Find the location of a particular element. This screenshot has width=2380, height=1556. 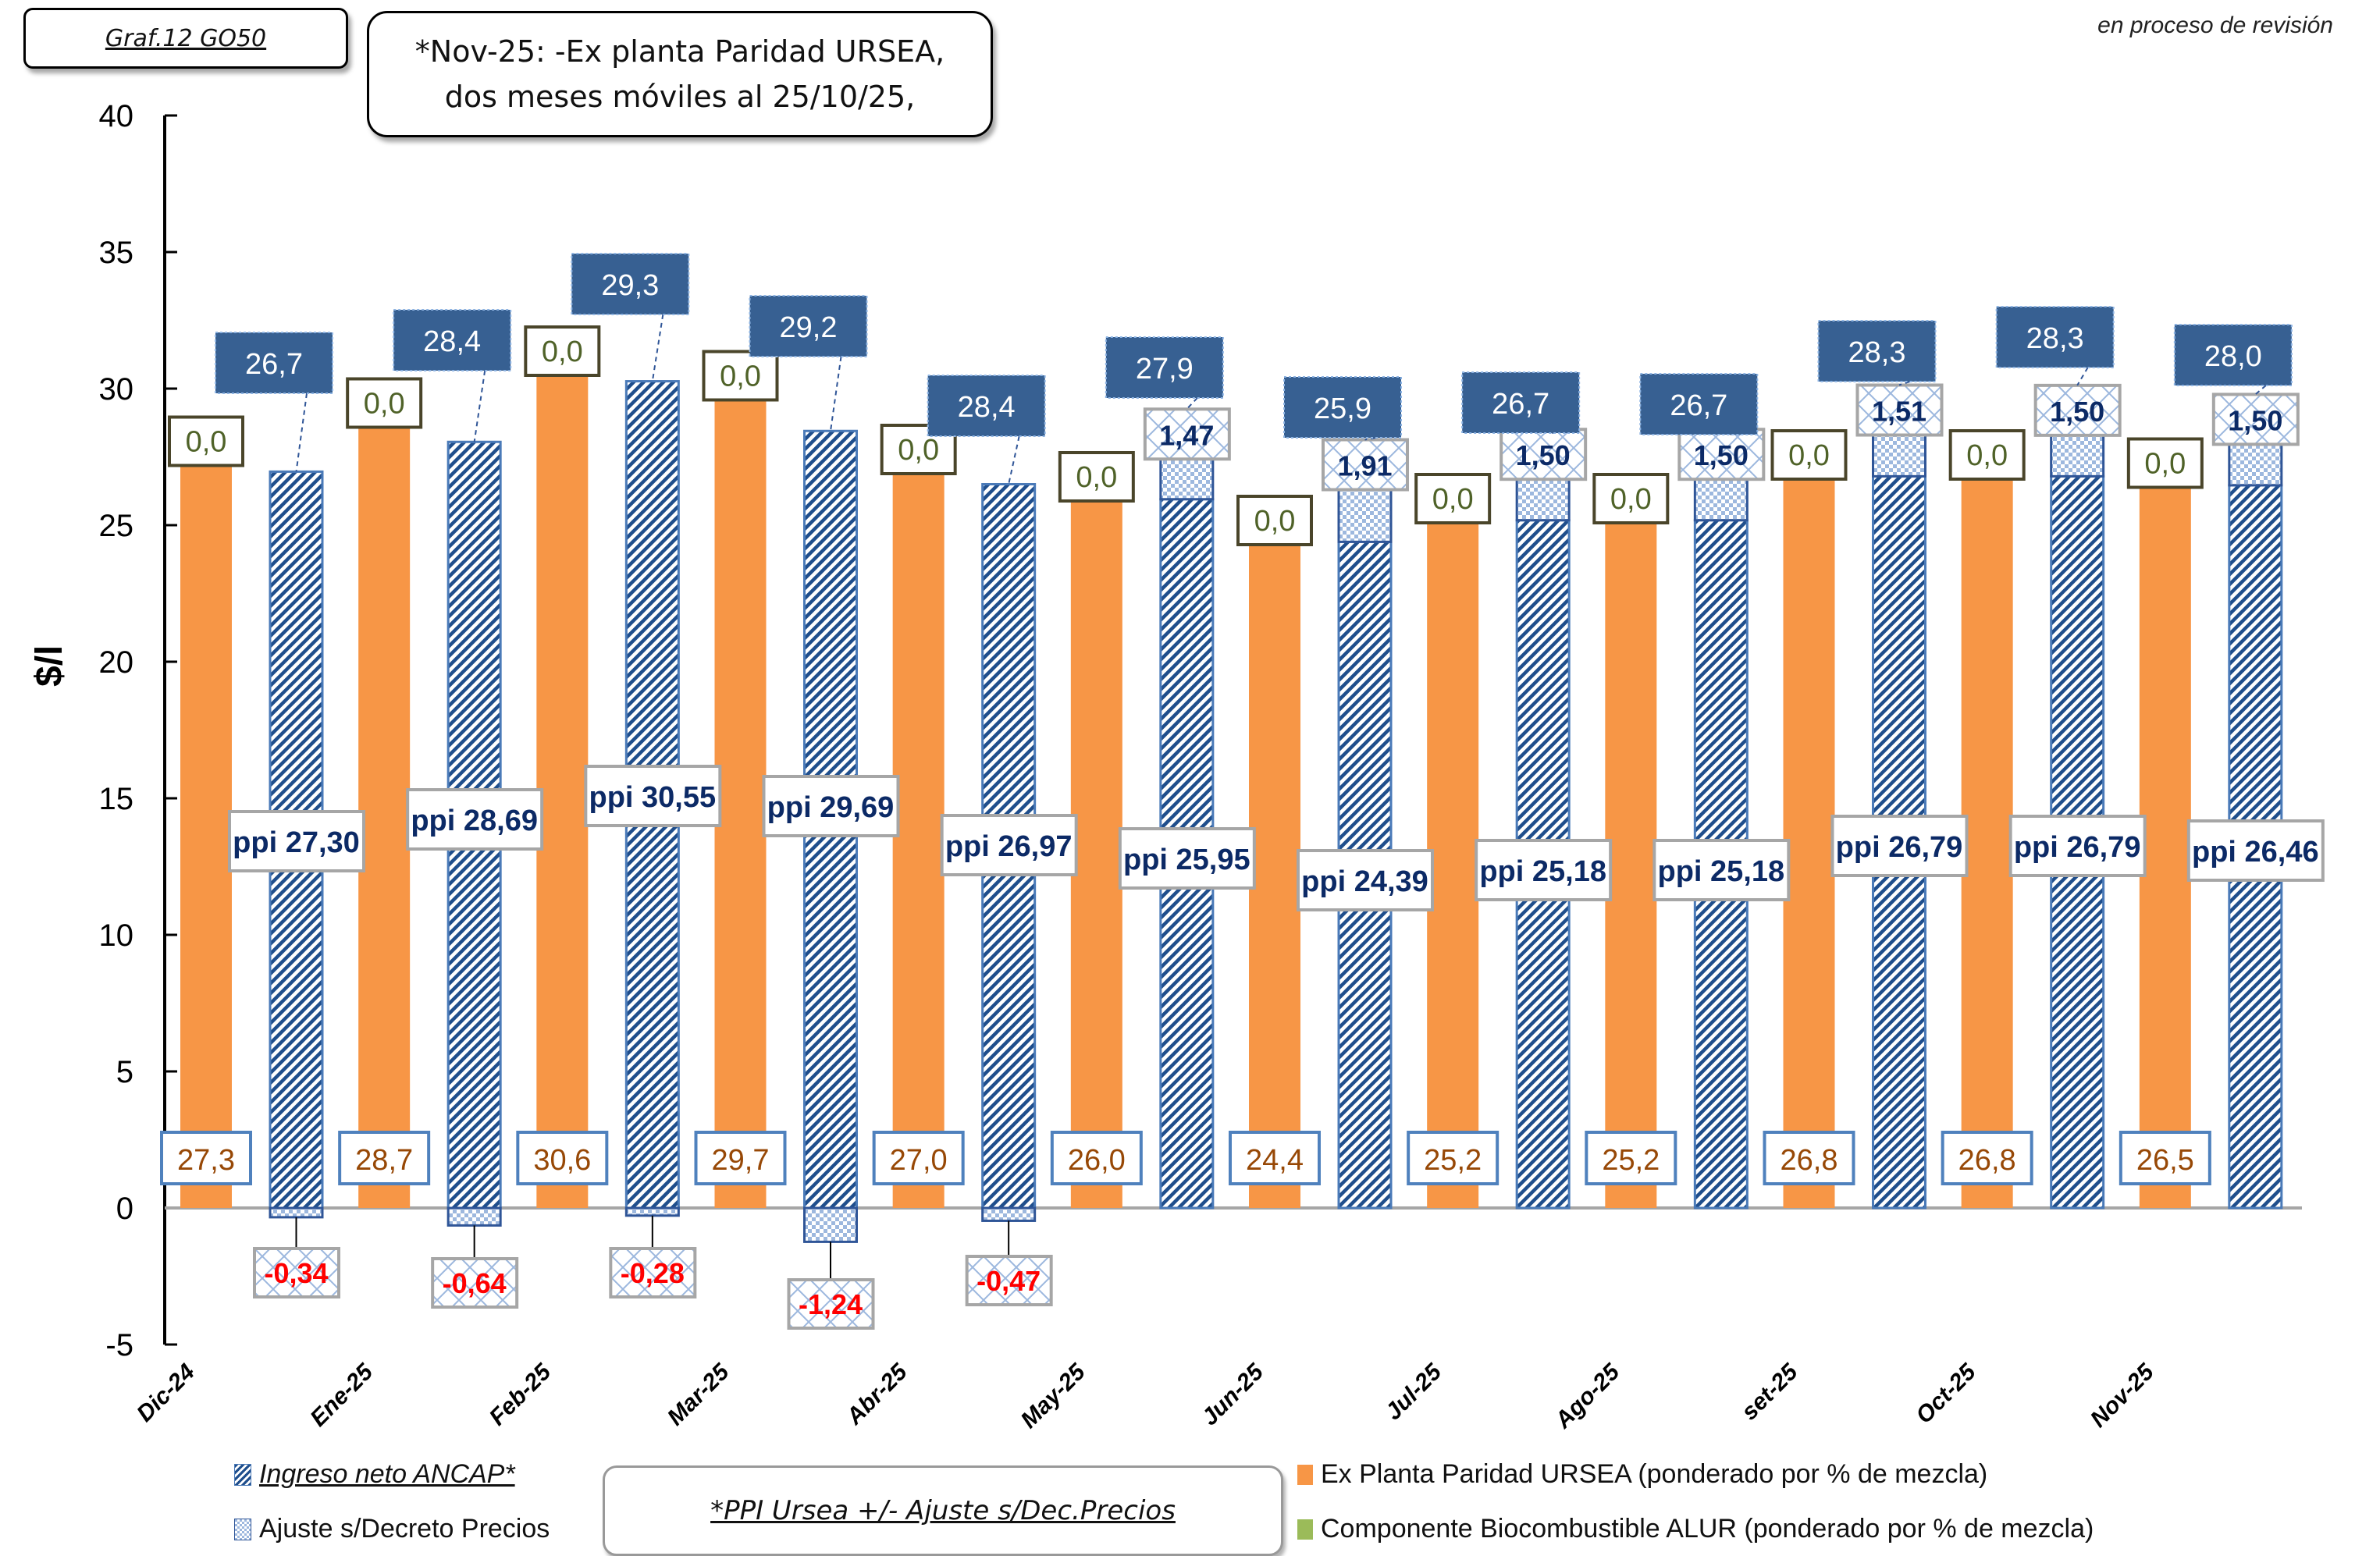

ppi-value-label: ppi 26,97 is located at coordinates (1009, 846).